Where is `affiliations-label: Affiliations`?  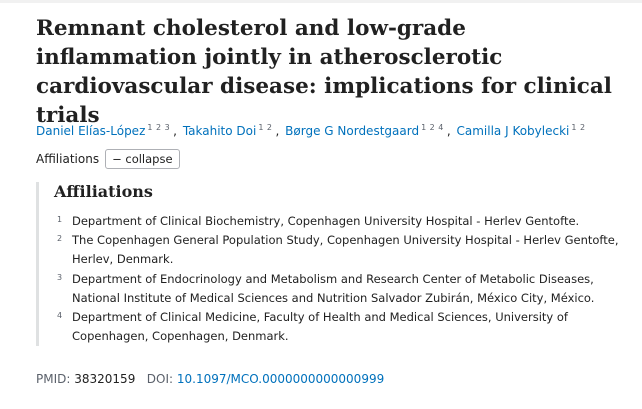
affiliations-label: Affiliations is located at coordinates (68, 159).